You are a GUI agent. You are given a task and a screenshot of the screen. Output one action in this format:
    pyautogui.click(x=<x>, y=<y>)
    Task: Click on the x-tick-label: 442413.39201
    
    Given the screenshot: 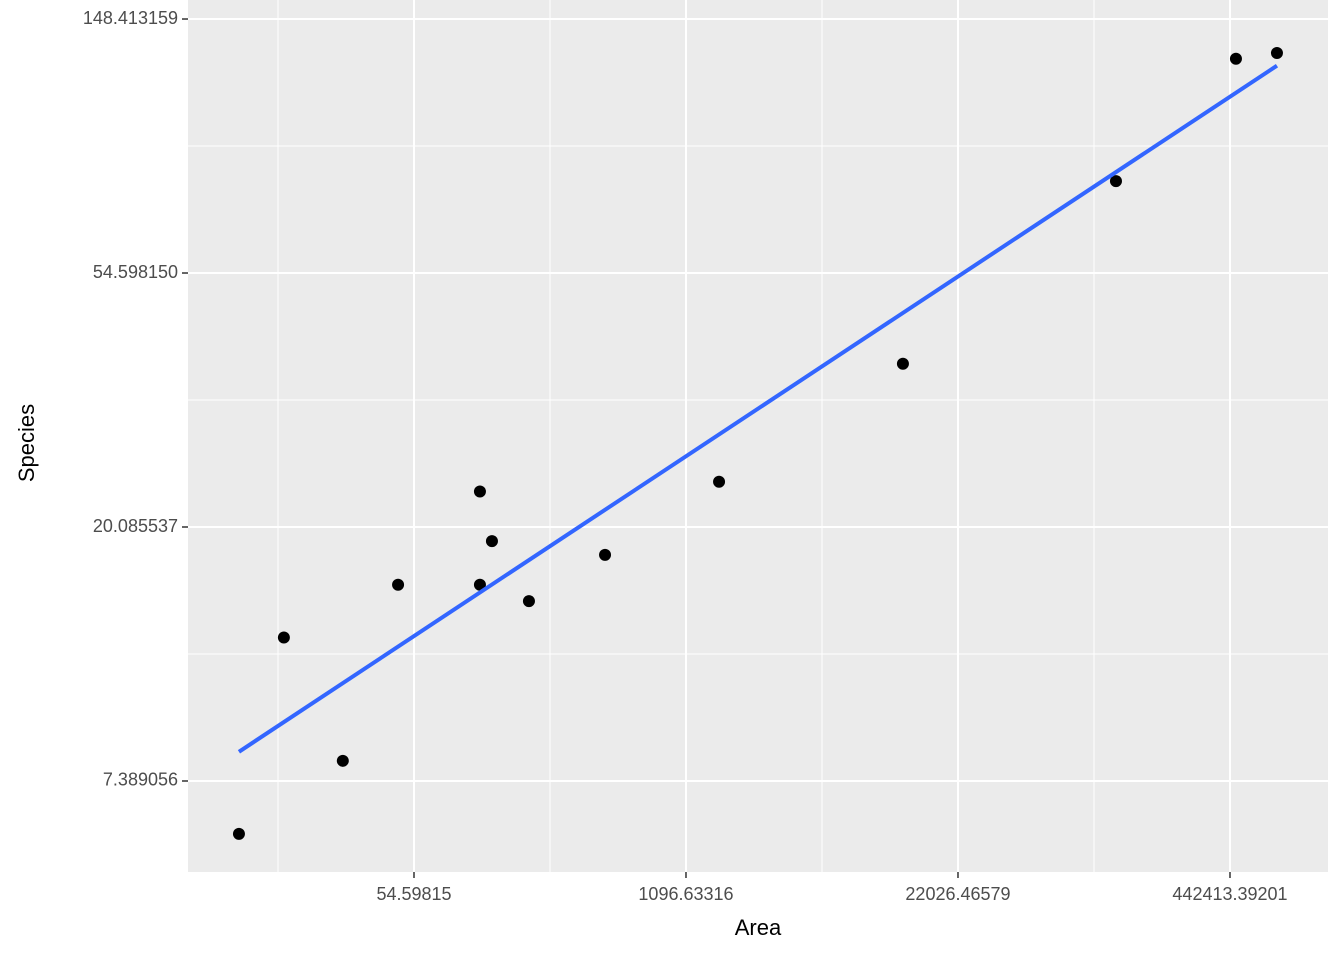 What is the action you would take?
    pyautogui.click(x=1229, y=894)
    